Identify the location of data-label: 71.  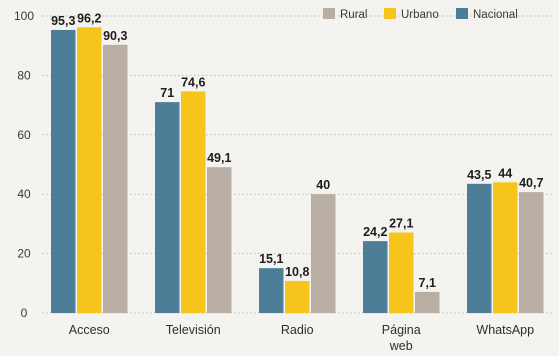
(167, 93).